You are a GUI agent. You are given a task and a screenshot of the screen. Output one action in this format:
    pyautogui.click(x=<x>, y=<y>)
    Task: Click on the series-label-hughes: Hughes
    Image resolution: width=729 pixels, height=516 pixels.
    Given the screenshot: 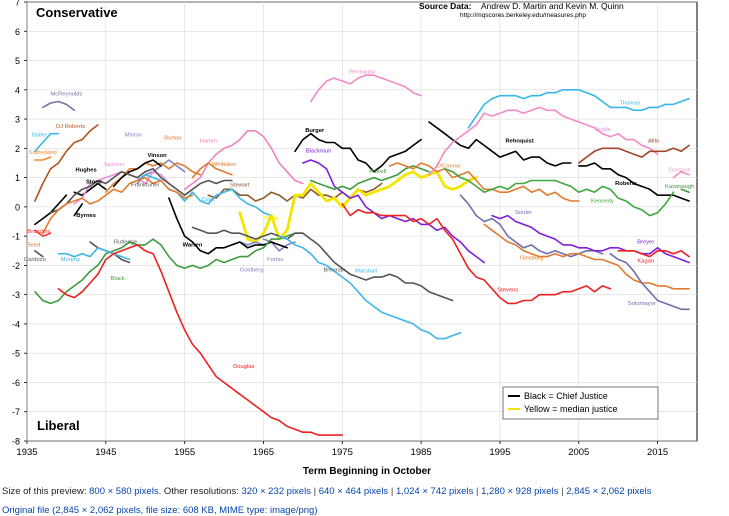 What is the action you would take?
    pyautogui.click(x=85, y=171)
    